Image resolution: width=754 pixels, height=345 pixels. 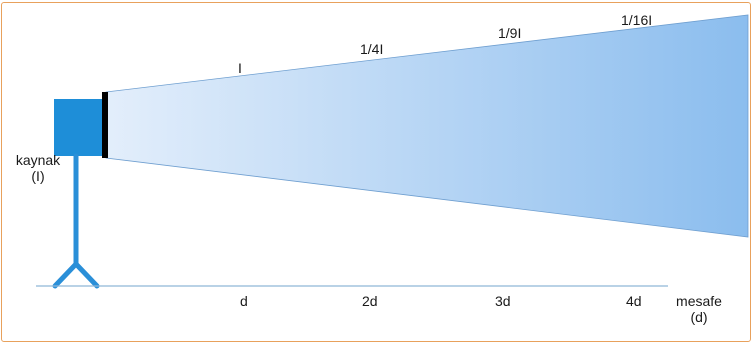 What do you see at coordinates (76, 221) in the screenshot?
I see `source-stand` at bounding box center [76, 221].